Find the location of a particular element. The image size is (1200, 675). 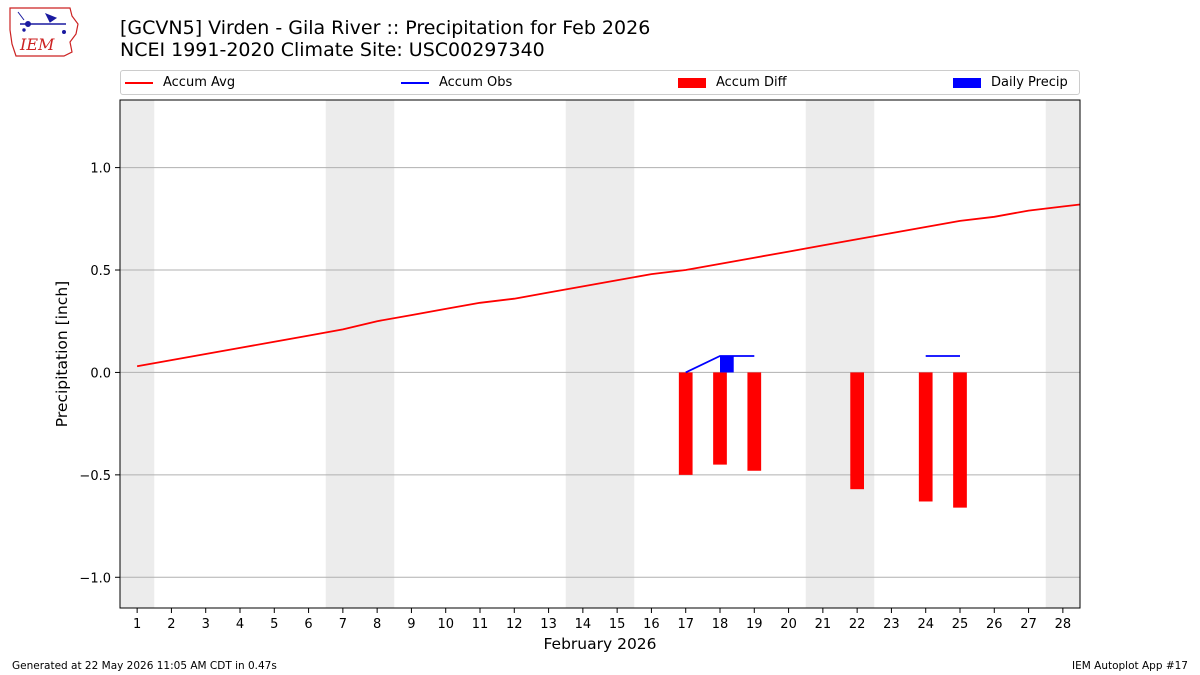

x-tick-label: 18 is located at coordinates (720, 624).